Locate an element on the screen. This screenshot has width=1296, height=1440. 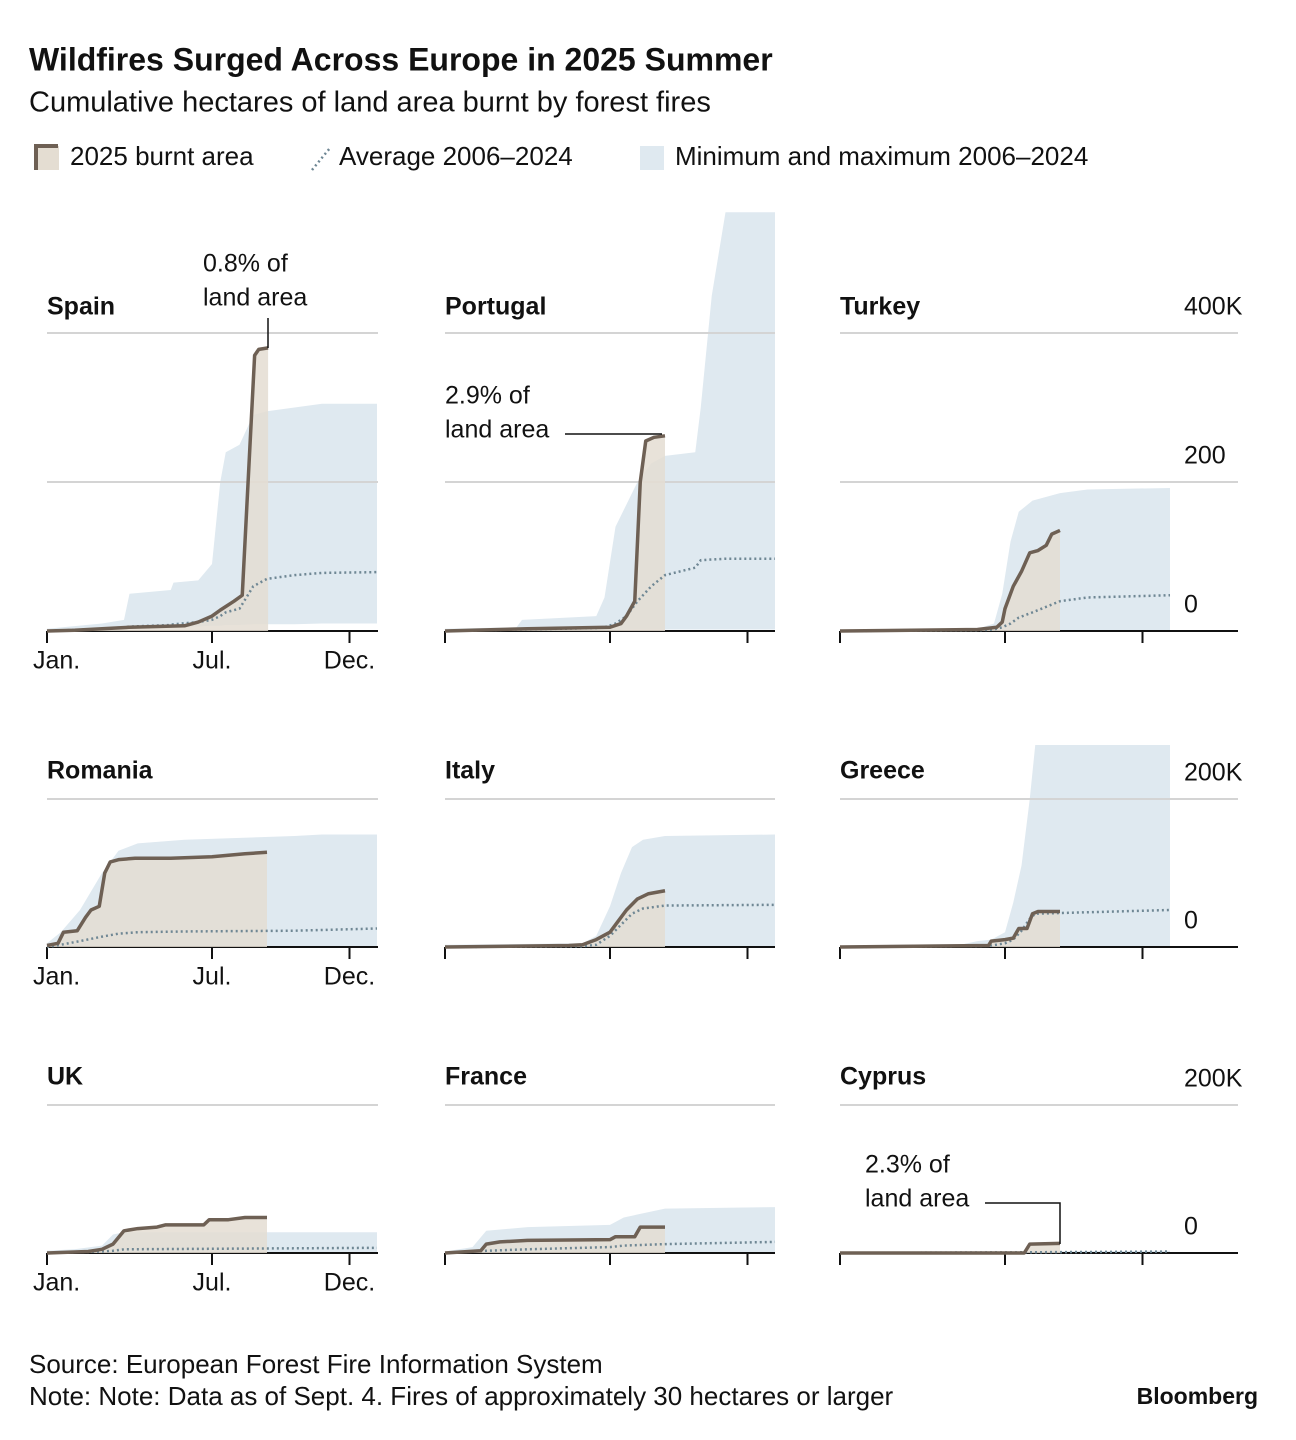
legend-label: 2025 burnt area is located at coordinates (162, 156).